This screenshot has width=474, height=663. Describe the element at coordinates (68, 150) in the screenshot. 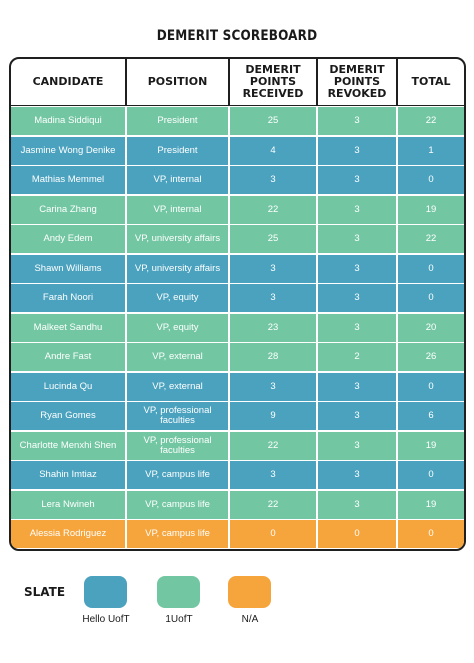

I see `candidate-cell: Jasmine Wong Denike` at that location.